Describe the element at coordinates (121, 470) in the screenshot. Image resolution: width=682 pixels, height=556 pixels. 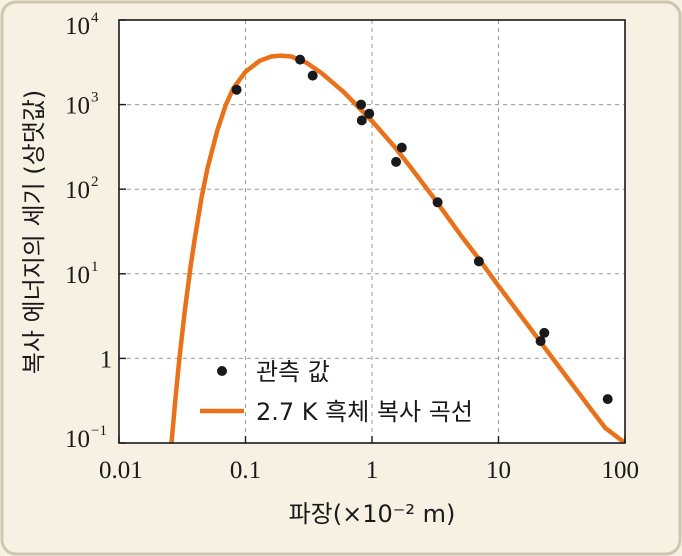
I see `x-tick-label: 0.01` at that location.